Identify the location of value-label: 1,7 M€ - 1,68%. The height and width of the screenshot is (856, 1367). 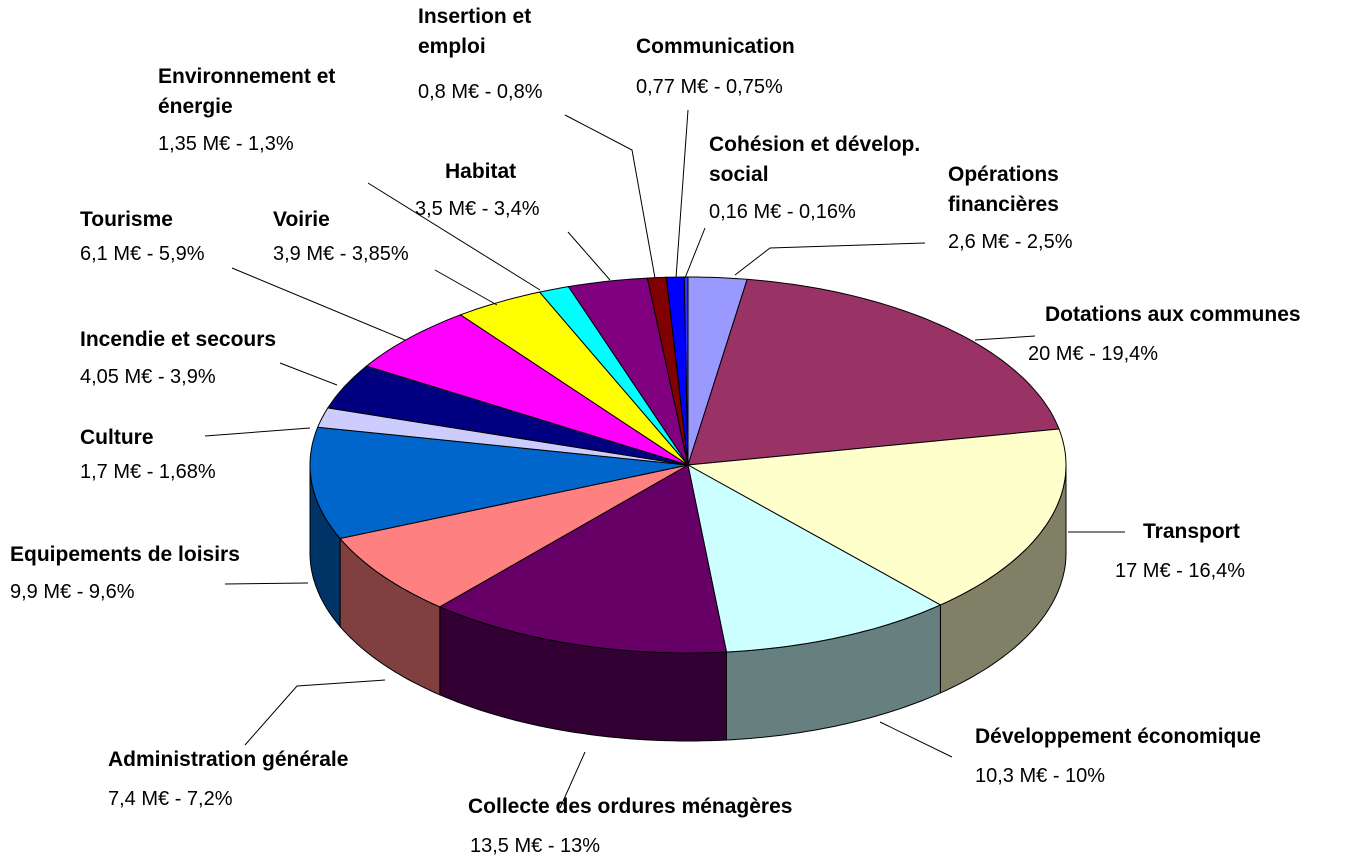
(148, 472).